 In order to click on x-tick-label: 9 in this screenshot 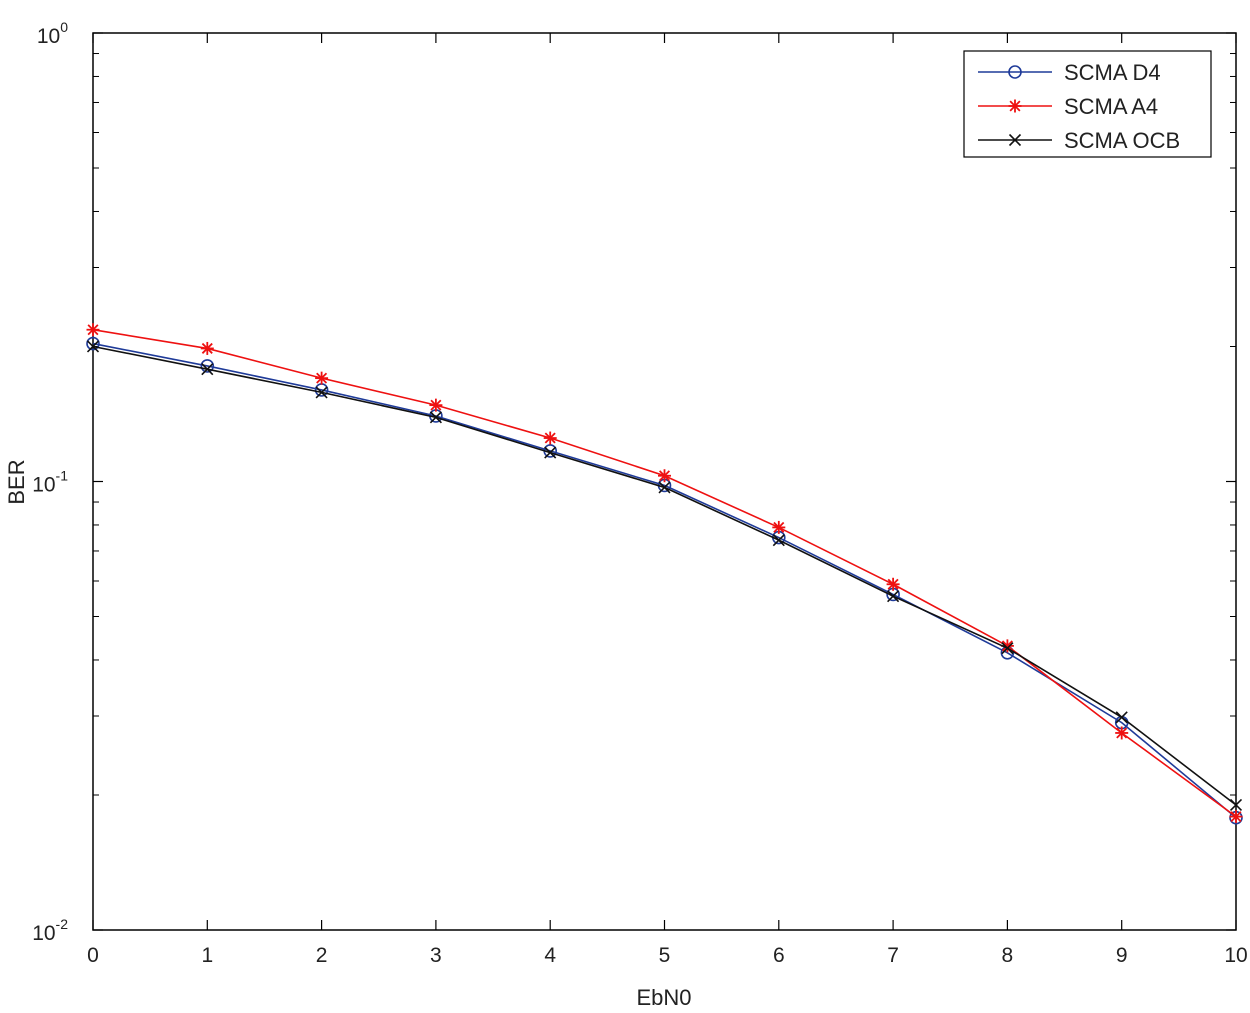, I will do `click(1122, 955)`.